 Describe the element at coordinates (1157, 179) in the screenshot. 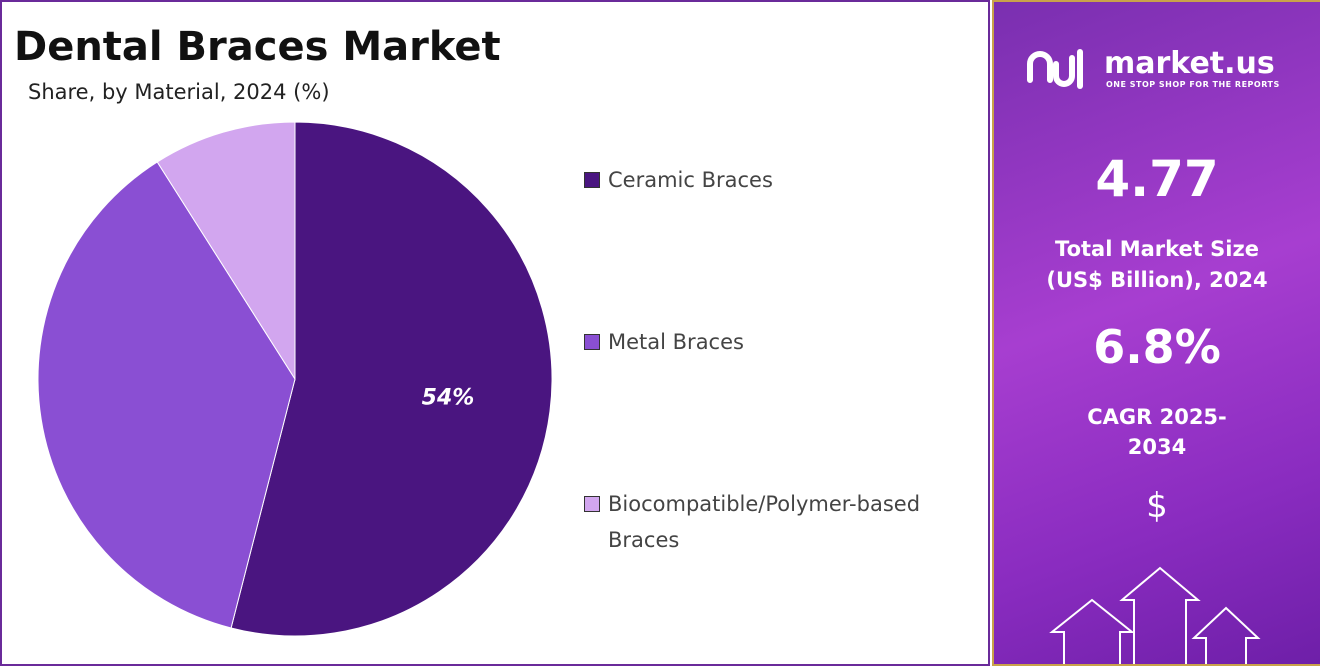

I see `market-size: 4.77` at that location.